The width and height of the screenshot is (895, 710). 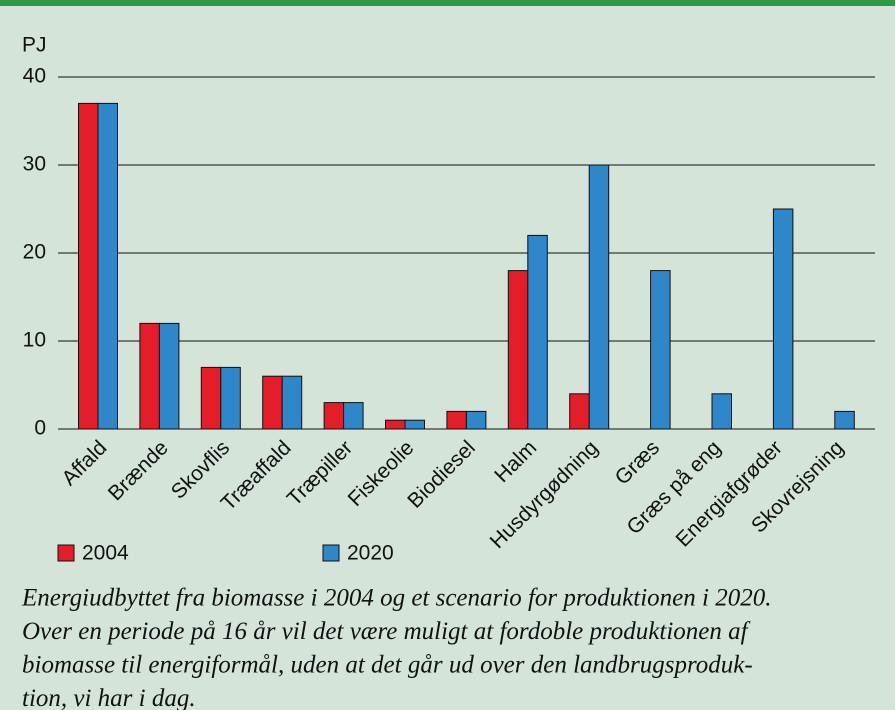 I want to click on y-tick-label: 40, so click(x=34, y=76).